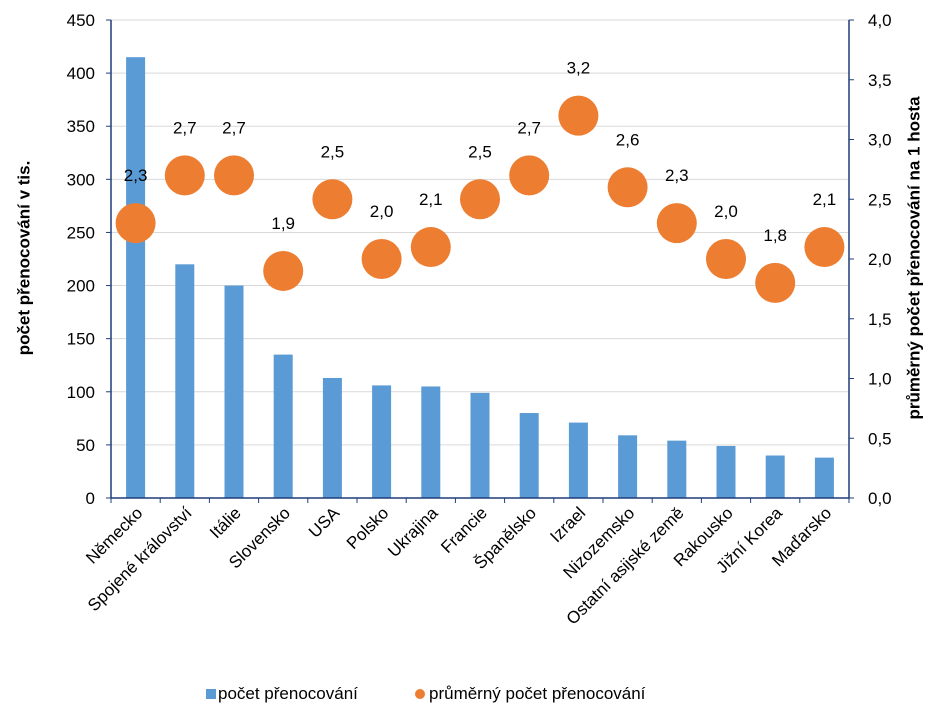  What do you see at coordinates (81, 73) in the screenshot?
I see `y-tick-label: 400` at bounding box center [81, 73].